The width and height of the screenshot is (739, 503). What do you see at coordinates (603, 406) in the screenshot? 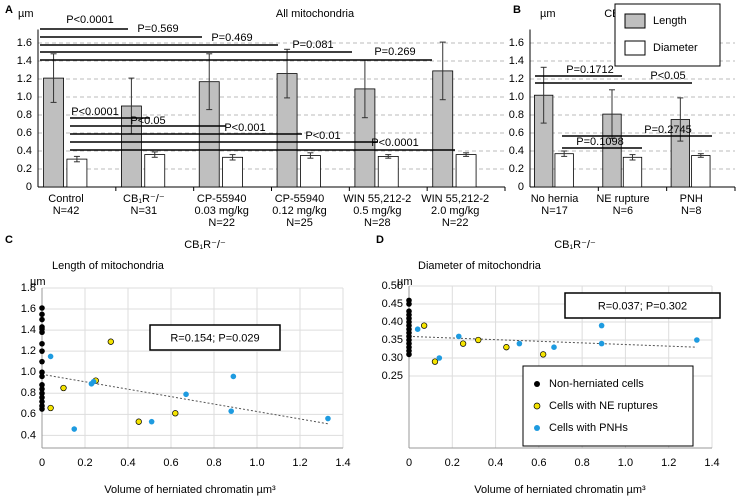
I see `legend-label: Cells with NE ruptures` at bounding box center [603, 406].